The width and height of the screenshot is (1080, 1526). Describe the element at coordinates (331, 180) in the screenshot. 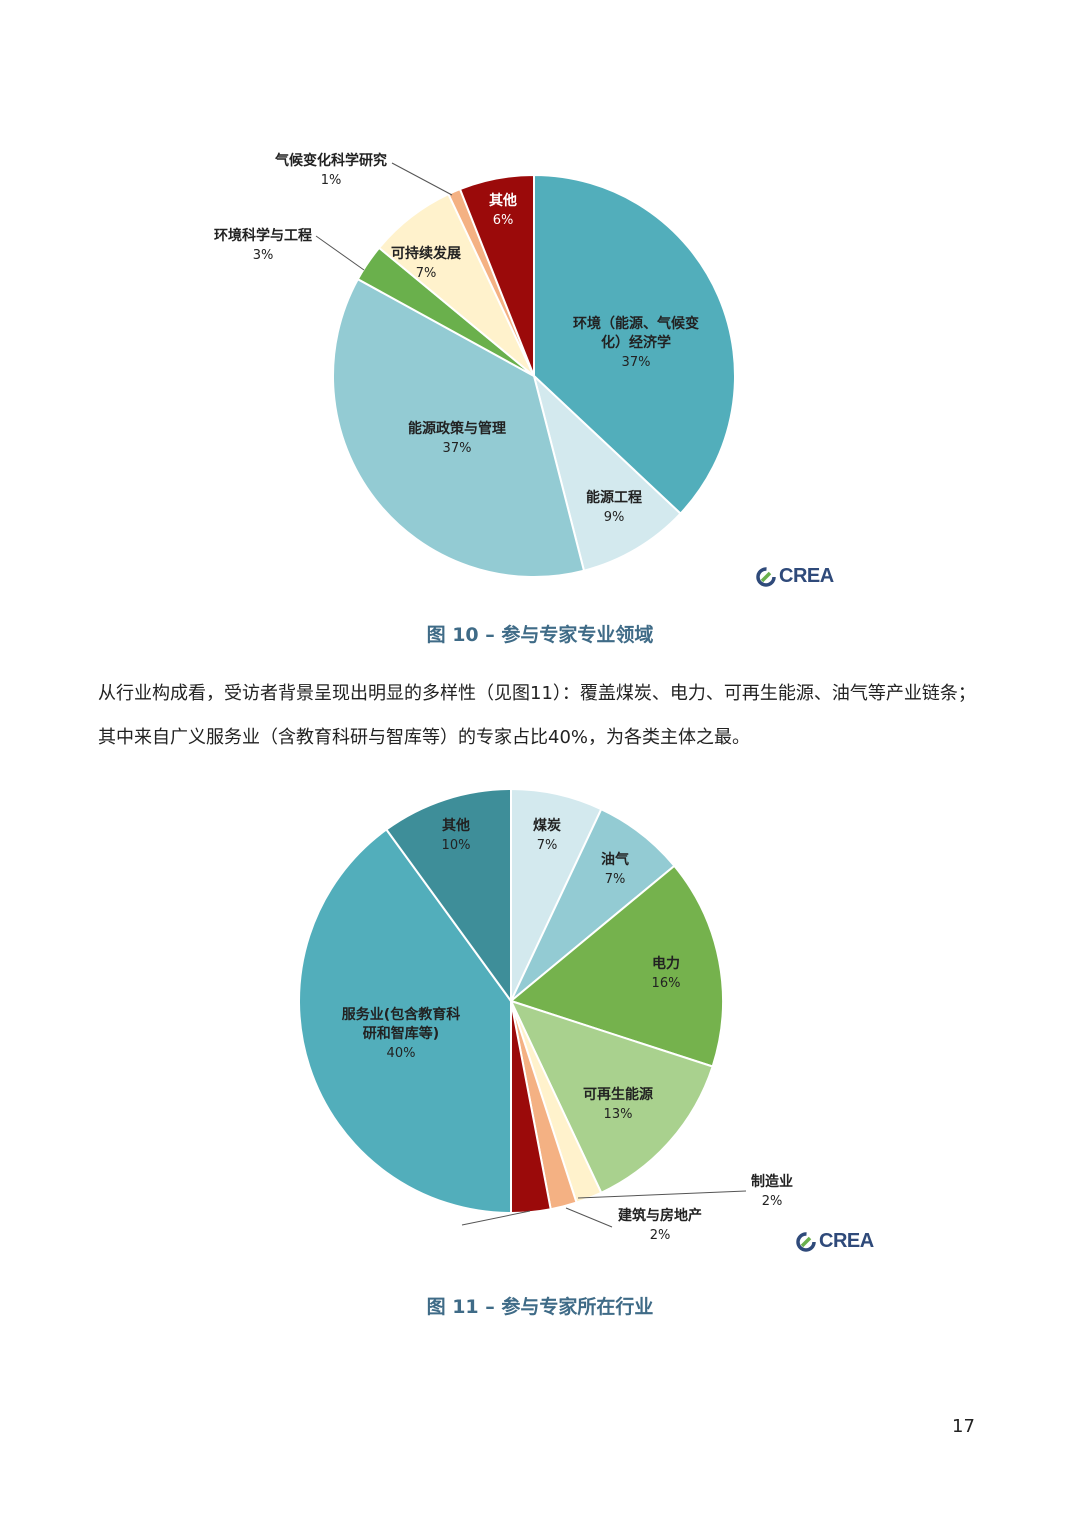

I see `slice-value-label: 1%` at that location.